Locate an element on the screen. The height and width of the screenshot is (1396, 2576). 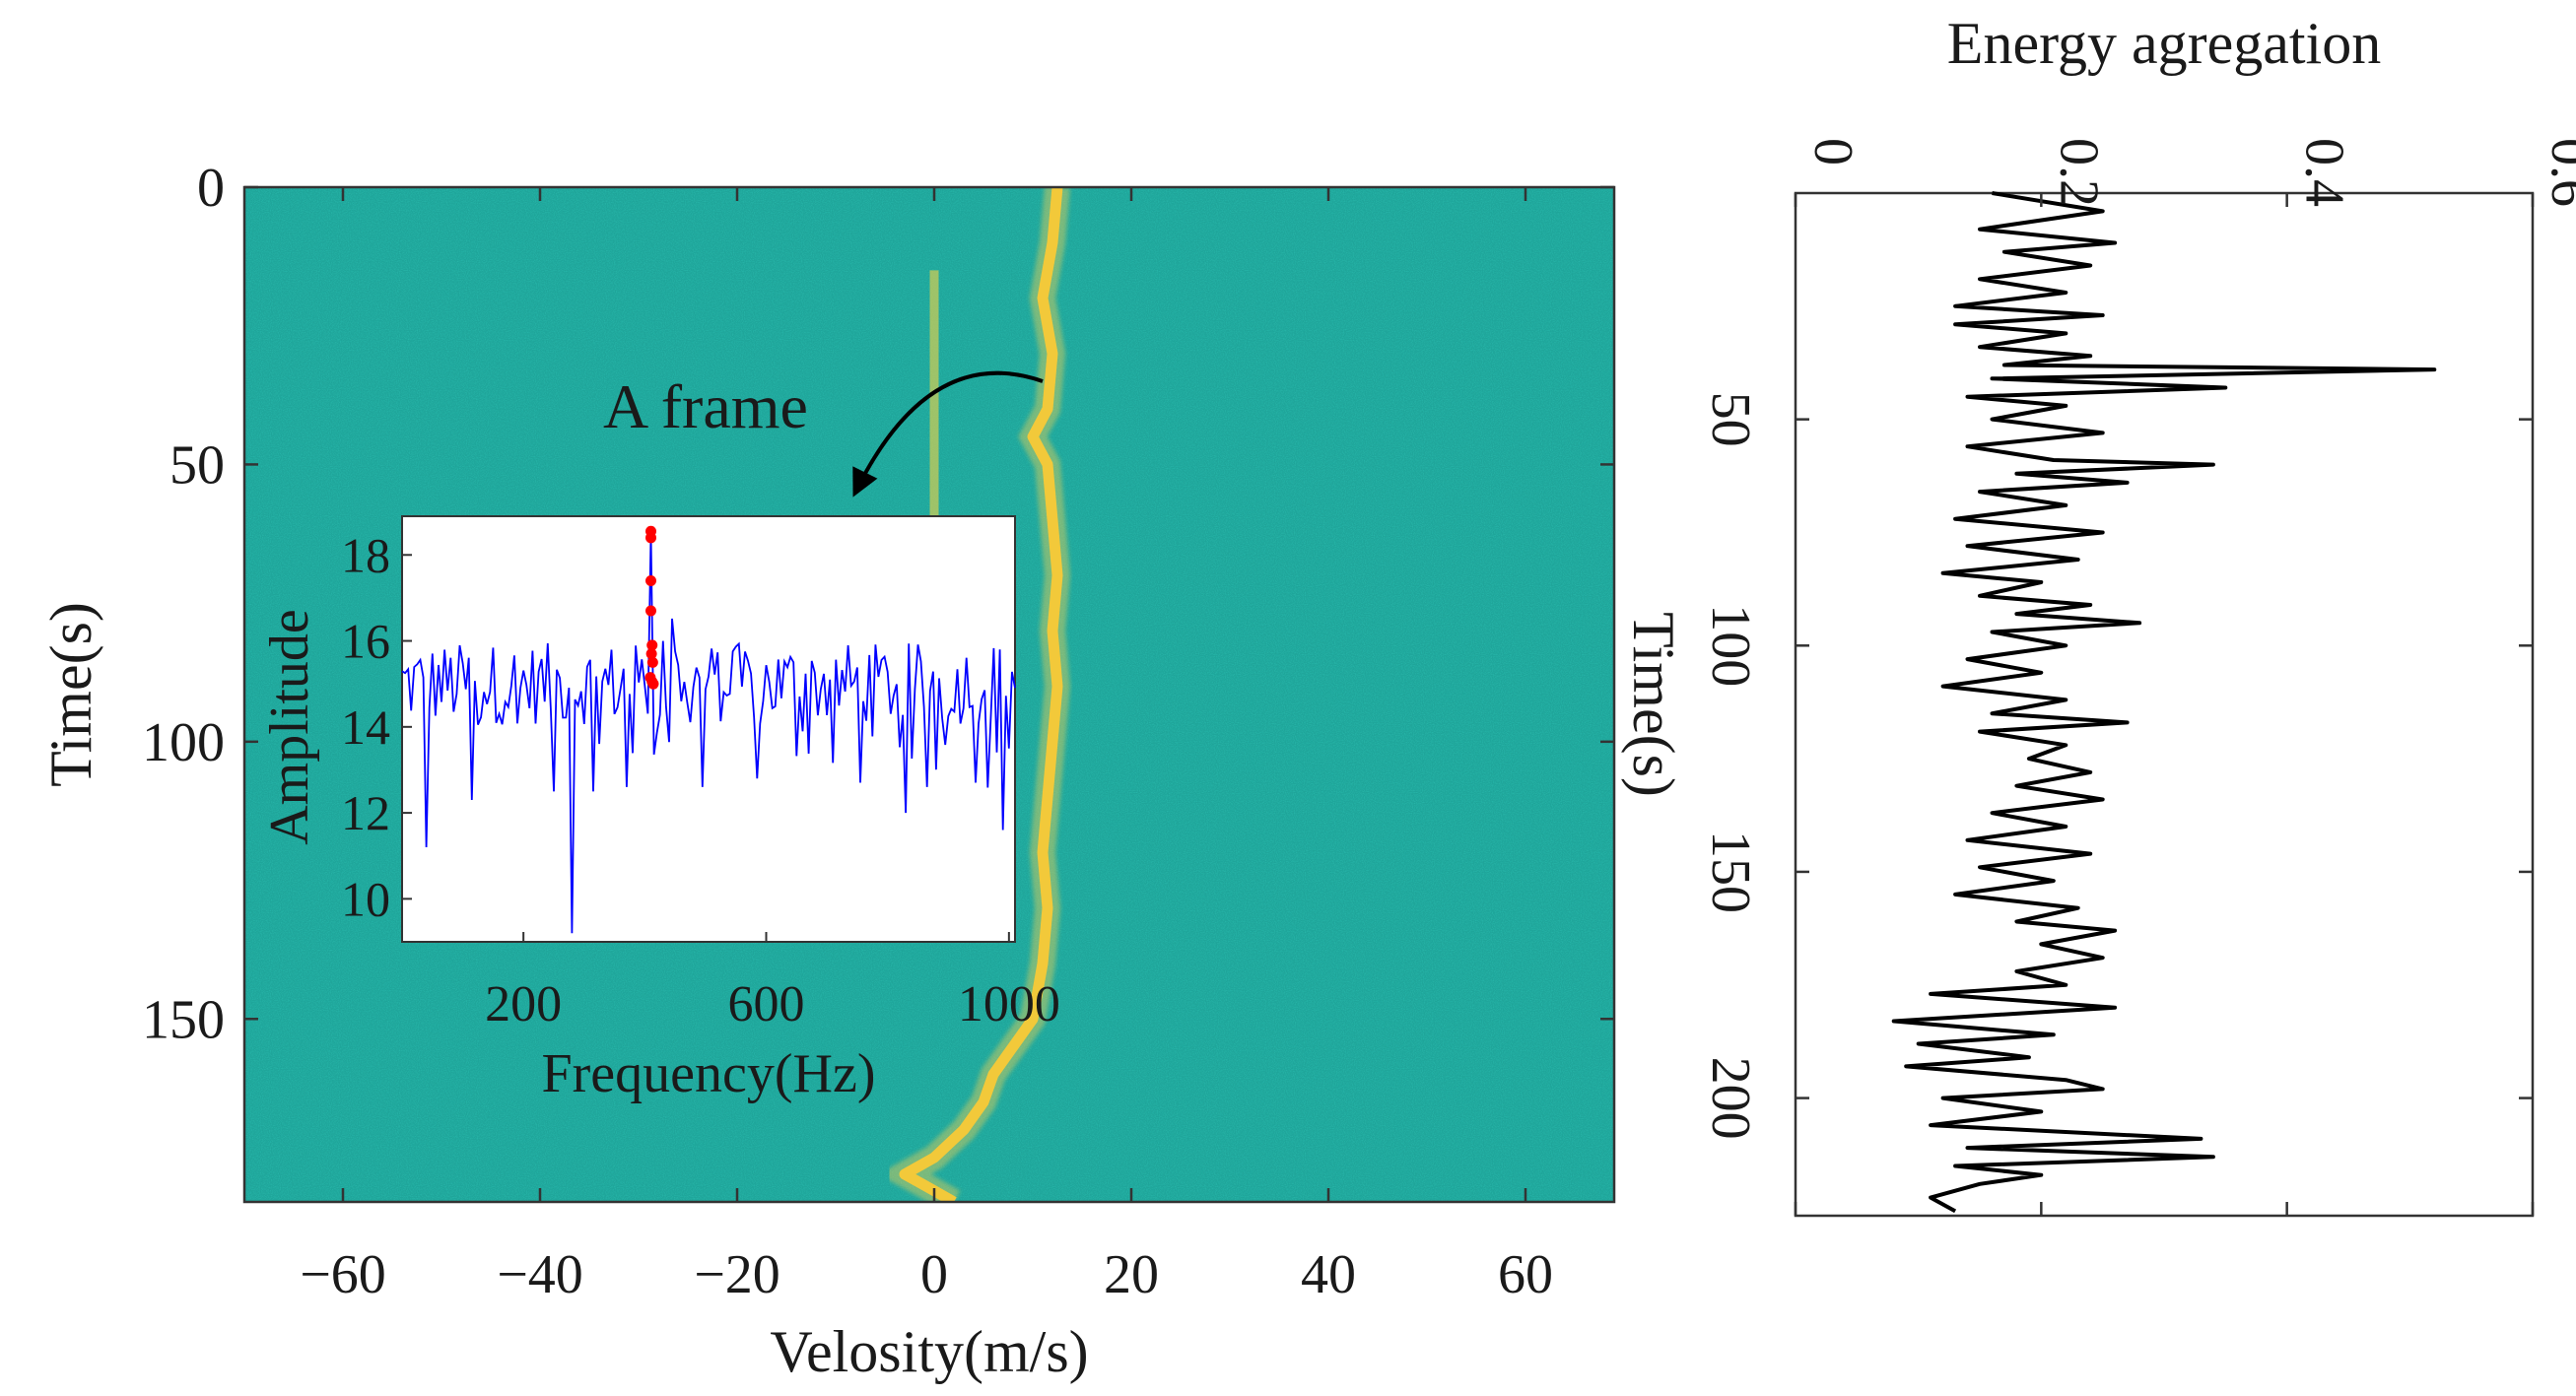
inset-y-tick-label: 10 is located at coordinates (365, 899).